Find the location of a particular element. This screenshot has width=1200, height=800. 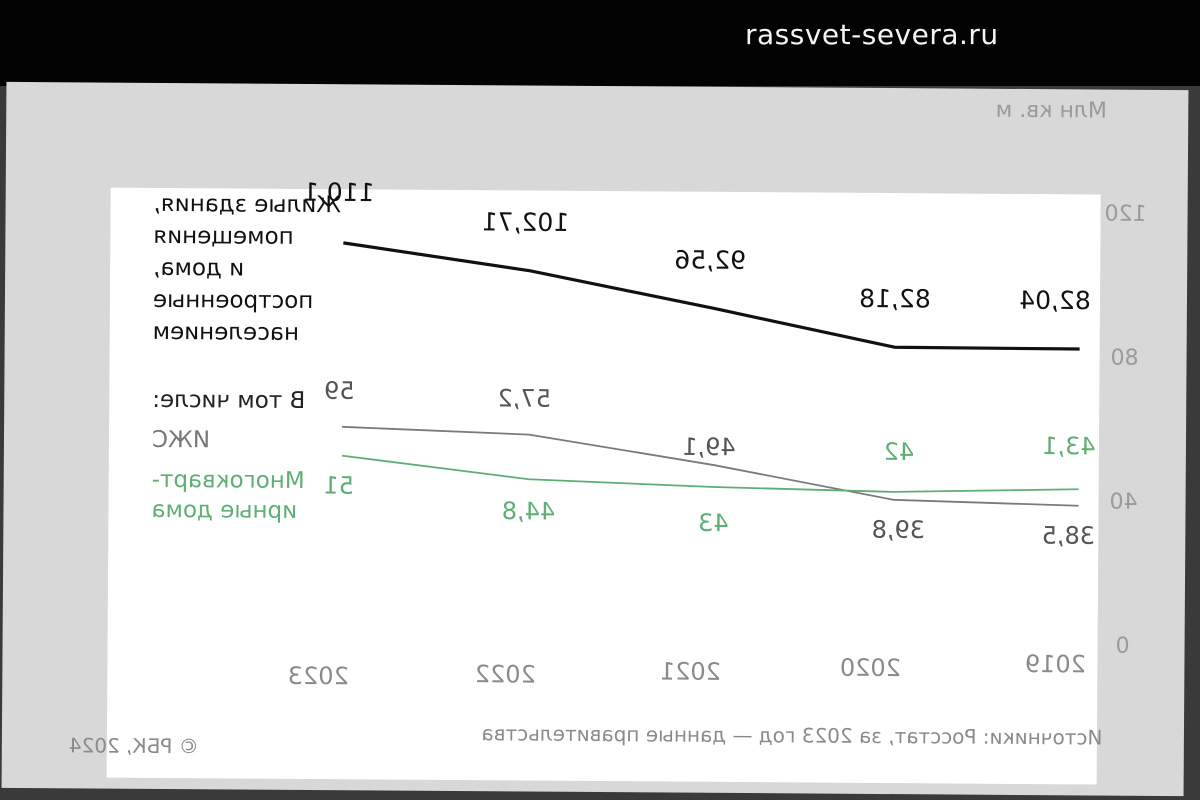

legend-subheading: В том числе: is located at coordinates (228, 400).